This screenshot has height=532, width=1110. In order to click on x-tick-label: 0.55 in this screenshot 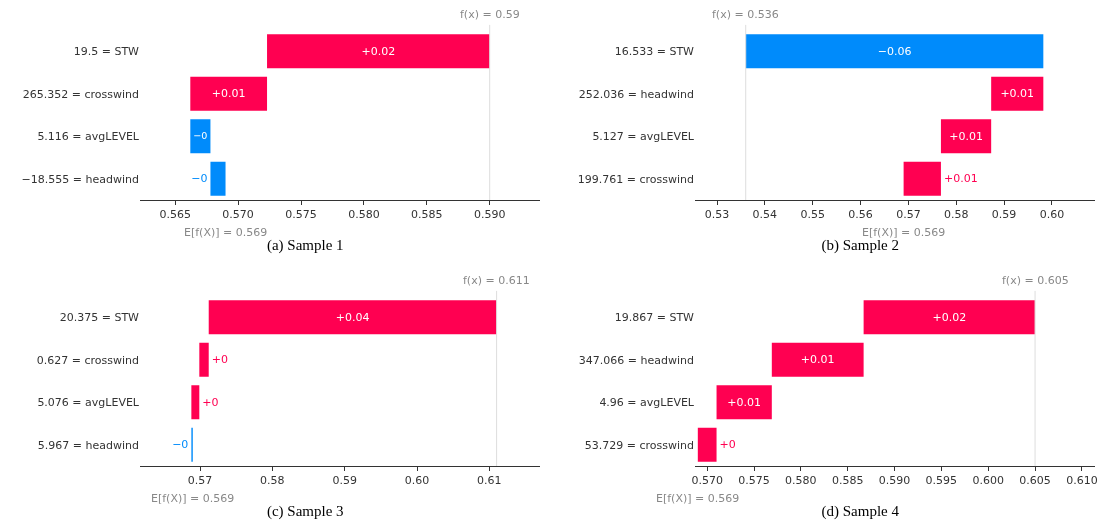, I will do `click(812, 215)`.